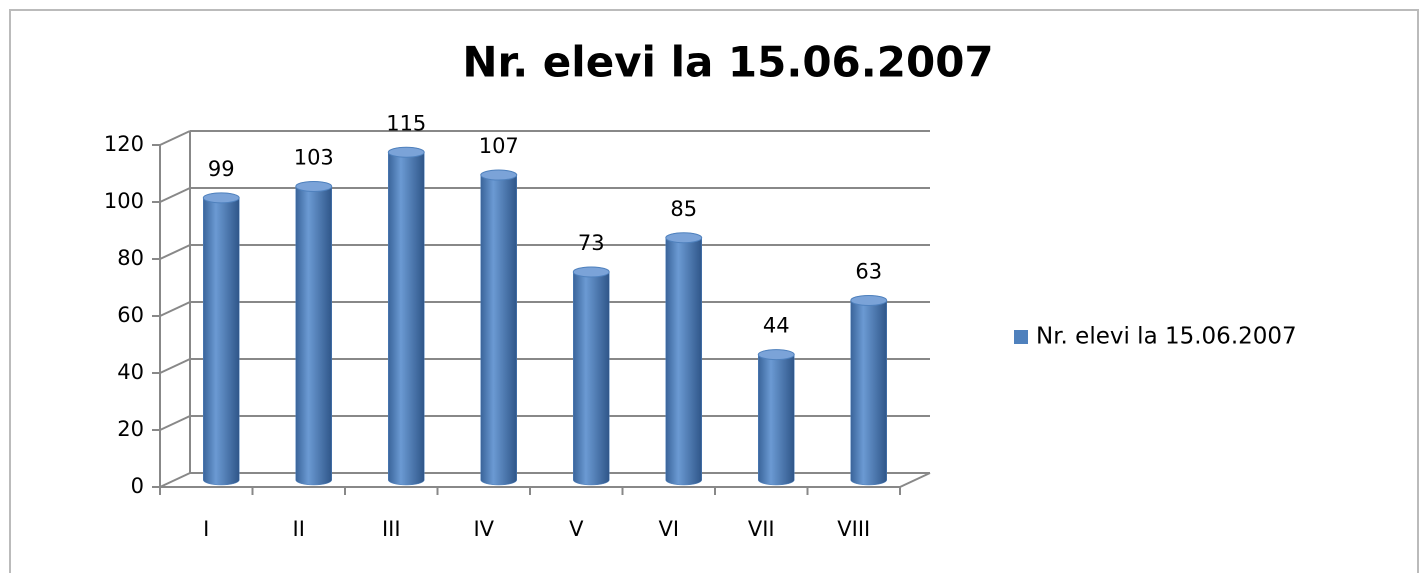 This screenshot has width=1425, height=573. Describe the element at coordinates (130, 372) in the screenshot. I see `y-tick-label: 40` at that location.